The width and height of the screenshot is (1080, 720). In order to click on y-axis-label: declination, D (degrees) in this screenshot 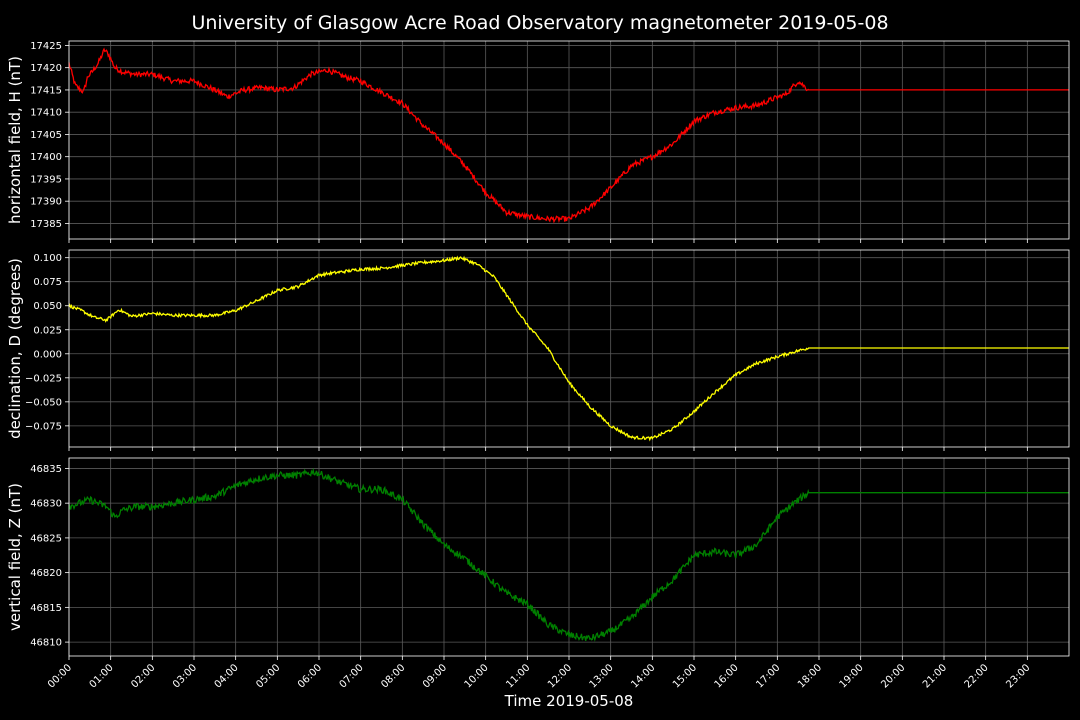, I will do `click(15, 348)`.